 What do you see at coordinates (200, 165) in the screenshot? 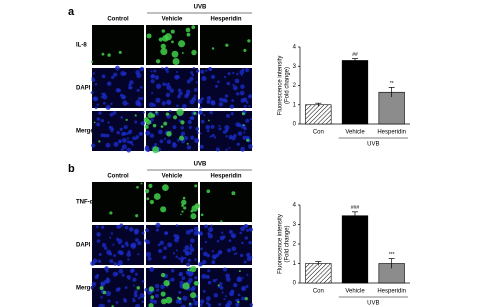
I see `group-label: UVB` at bounding box center [200, 165].